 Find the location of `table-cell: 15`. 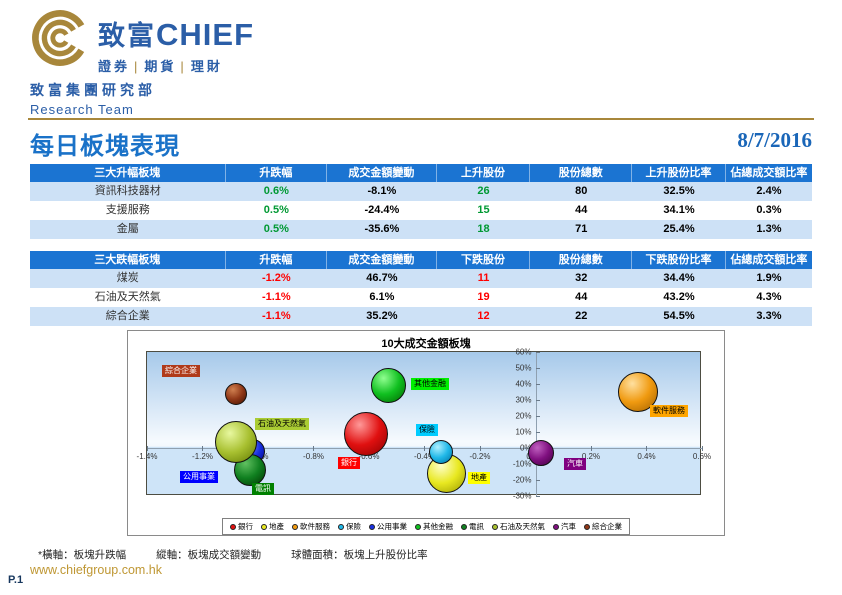

table-cell: 15 is located at coordinates (483, 210).